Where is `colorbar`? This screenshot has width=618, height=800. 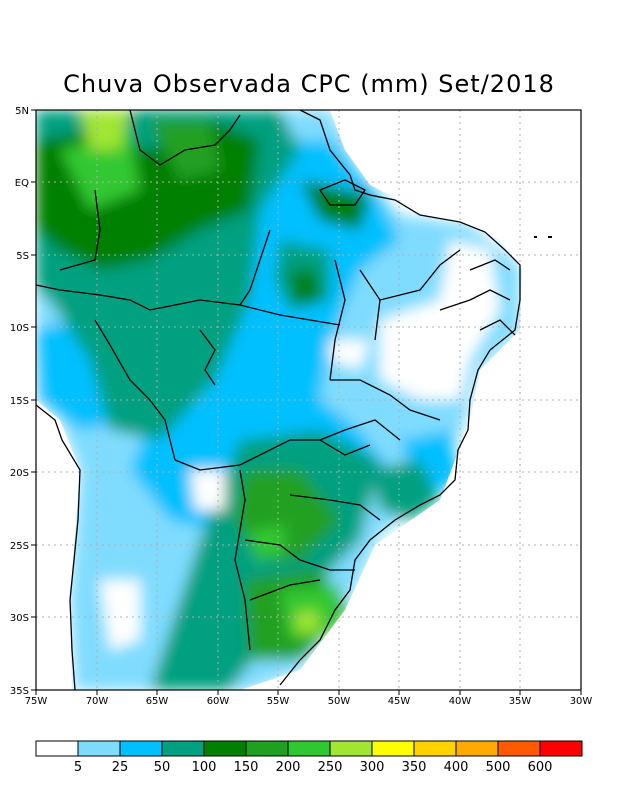
colorbar is located at coordinates (309, 748).